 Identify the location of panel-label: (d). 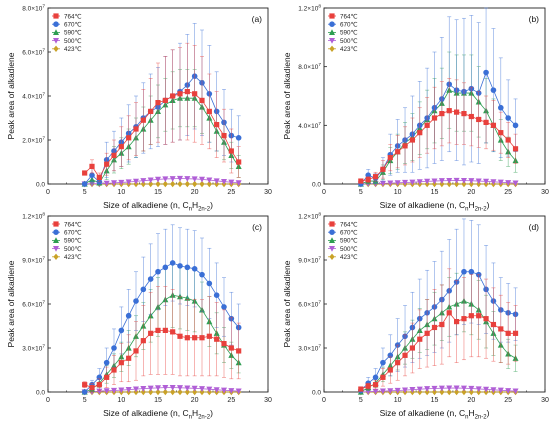
(534, 227).